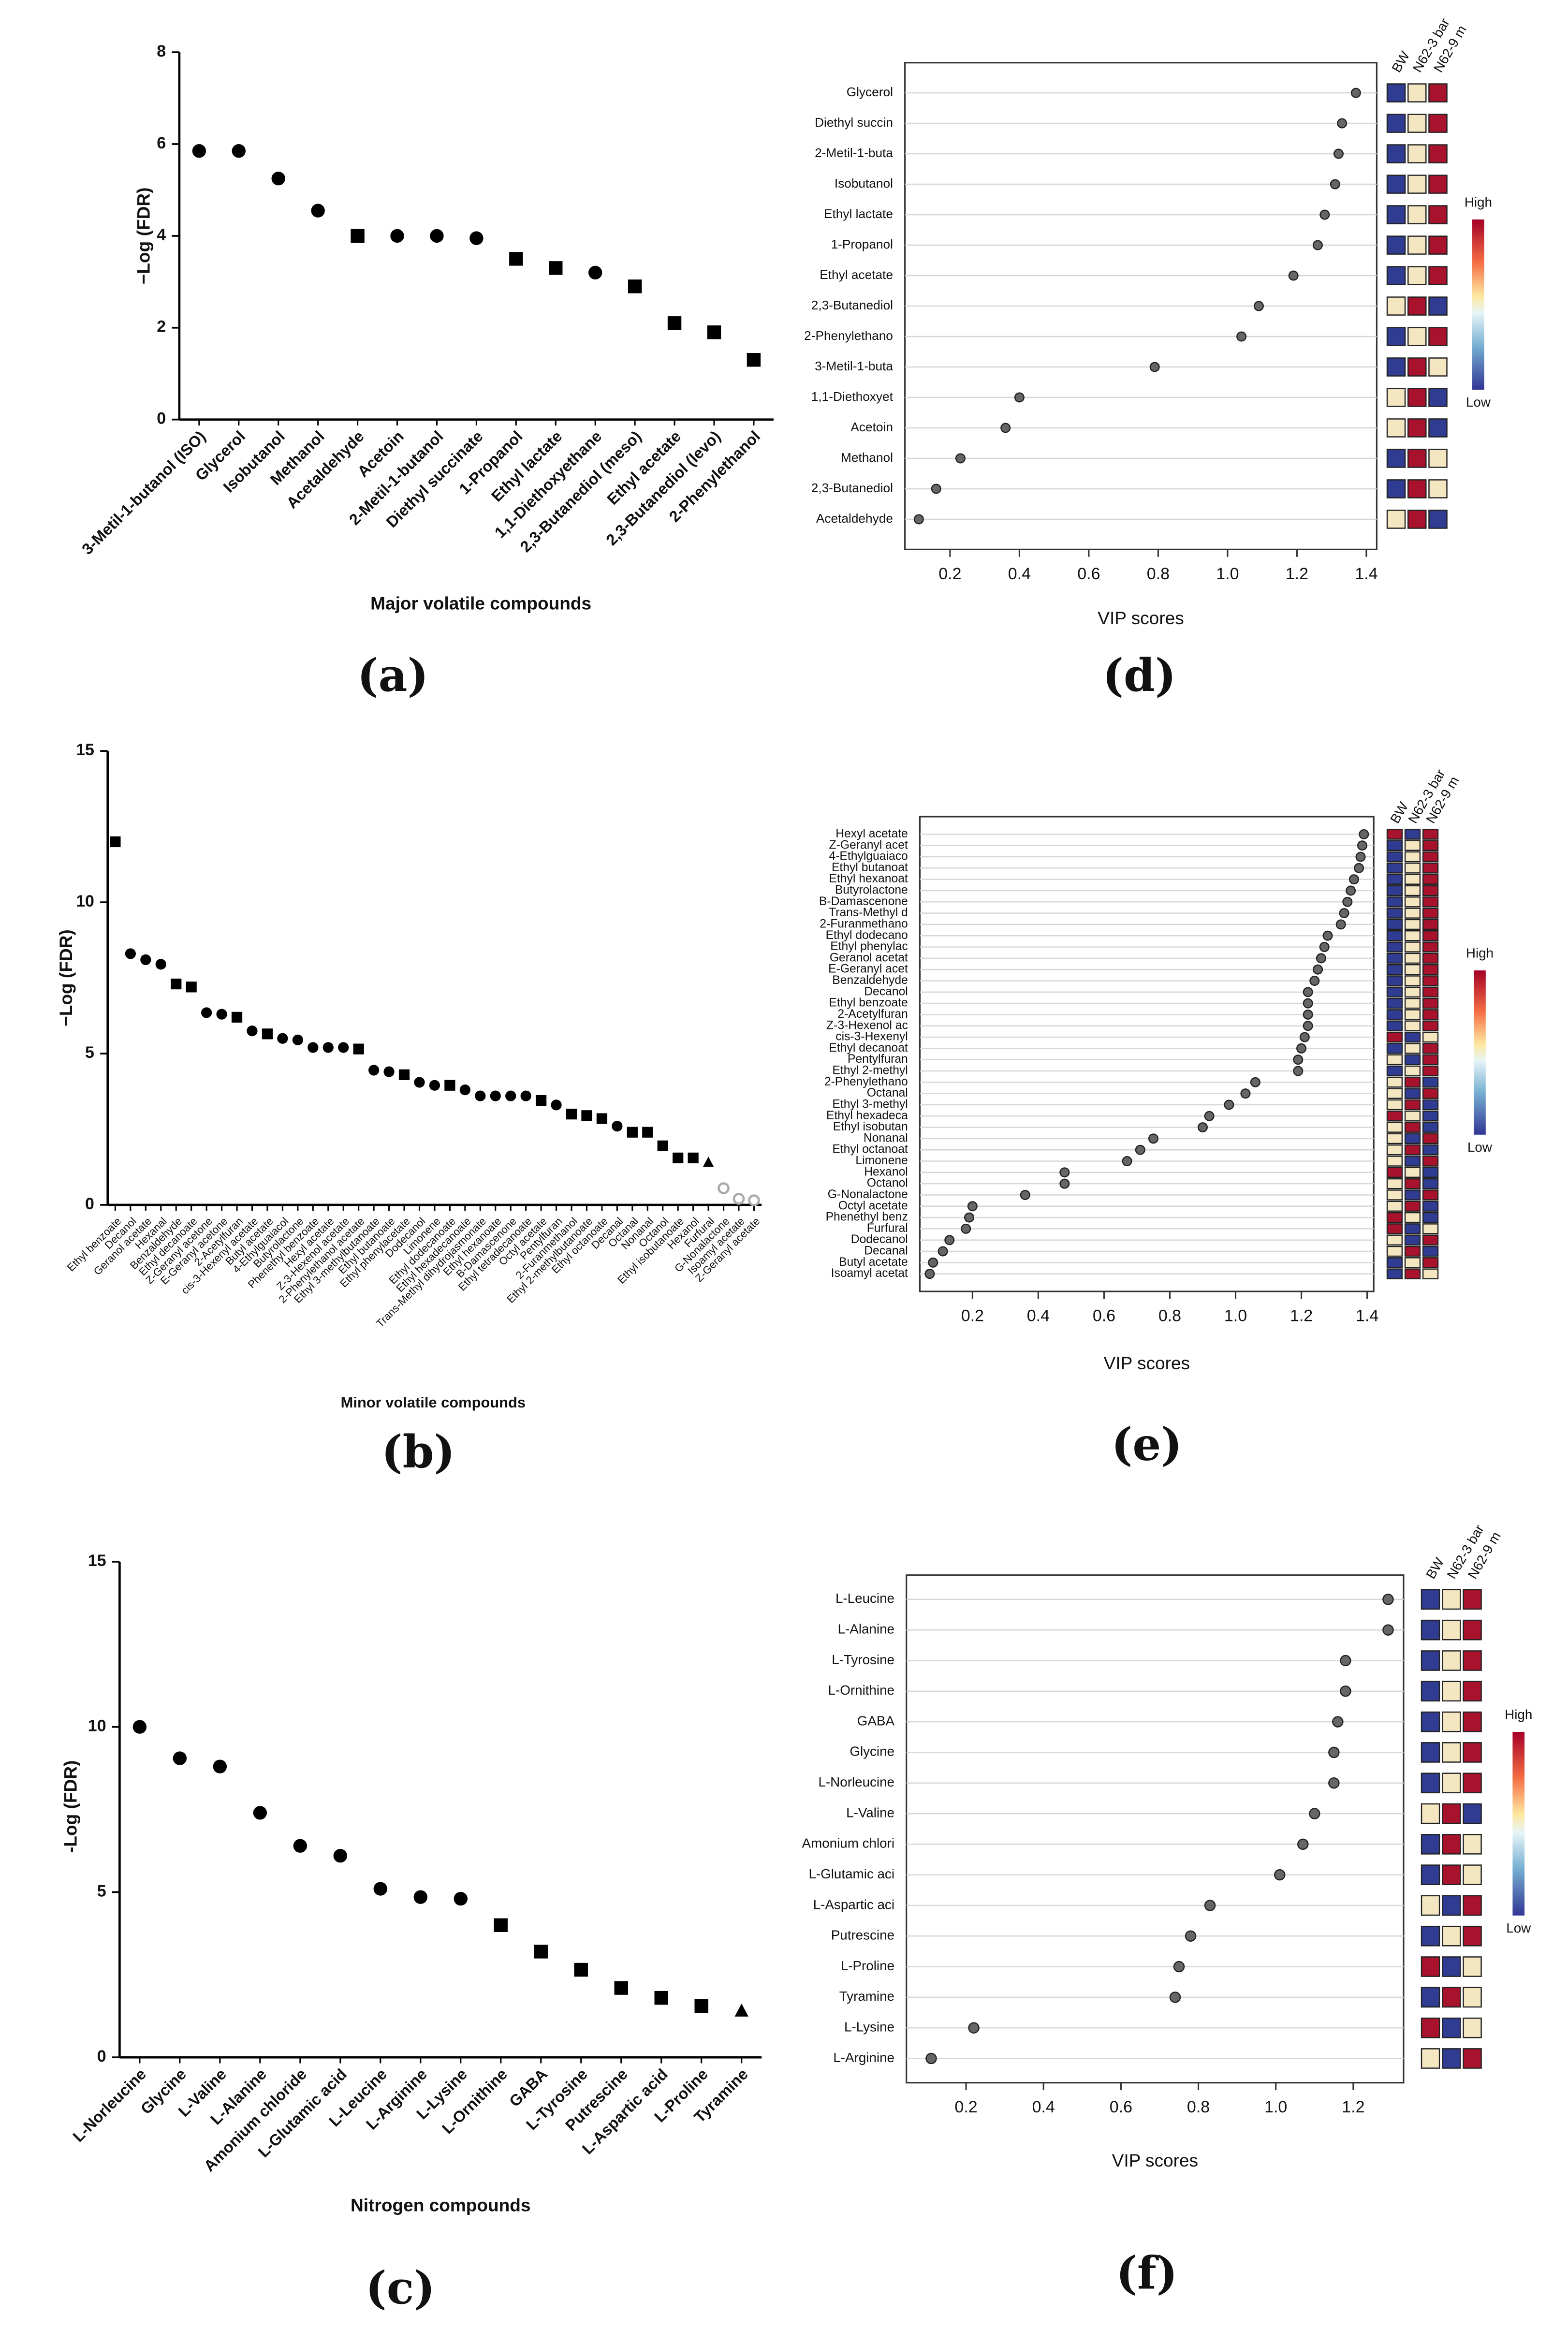 The height and width of the screenshot is (2344, 1568). Describe the element at coordinates (873, 1263) in the screenshot. I see `row-label: Butyl acetate` at that location.